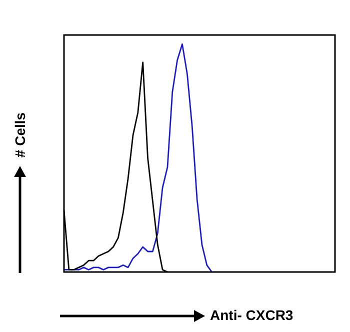 The width and height of the screenshot is (350, 332). Describe the element at coordinates (20, 135) in the screenshot. I see `y-axis-title: # Cells` at that location.